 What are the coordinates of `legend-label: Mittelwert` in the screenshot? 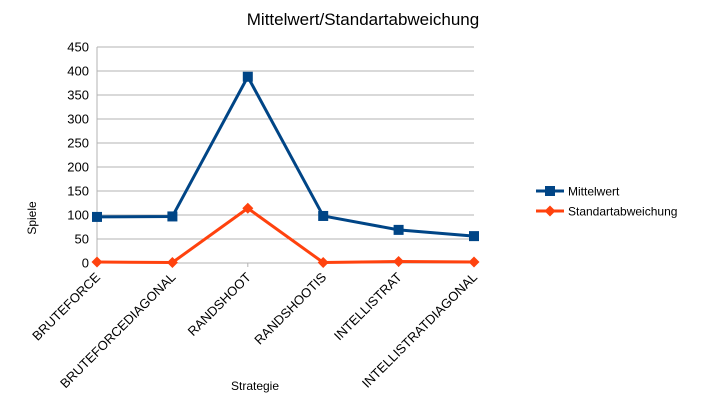 It's located at (594, 192).